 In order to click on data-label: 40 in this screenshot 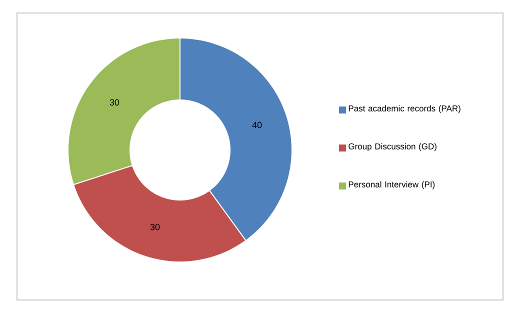, I will do `click(257, 125)`.